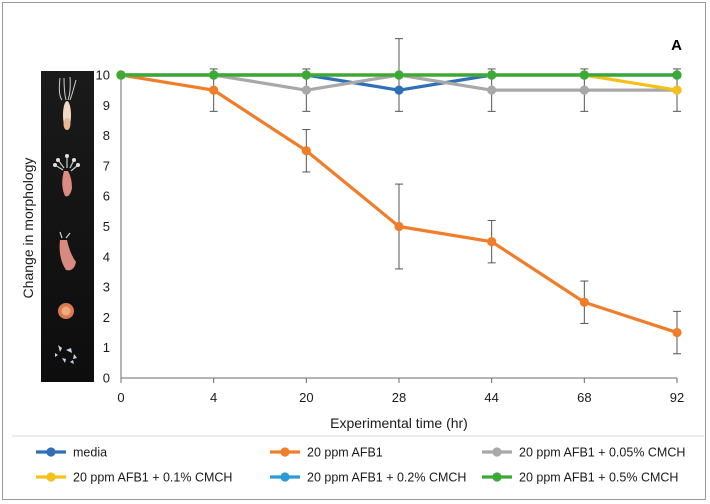  What do you see at coordinates (66, 354) in the screenshot?
I see `hydra-stage-disintegrated-image` at bounding box center [66, 354].